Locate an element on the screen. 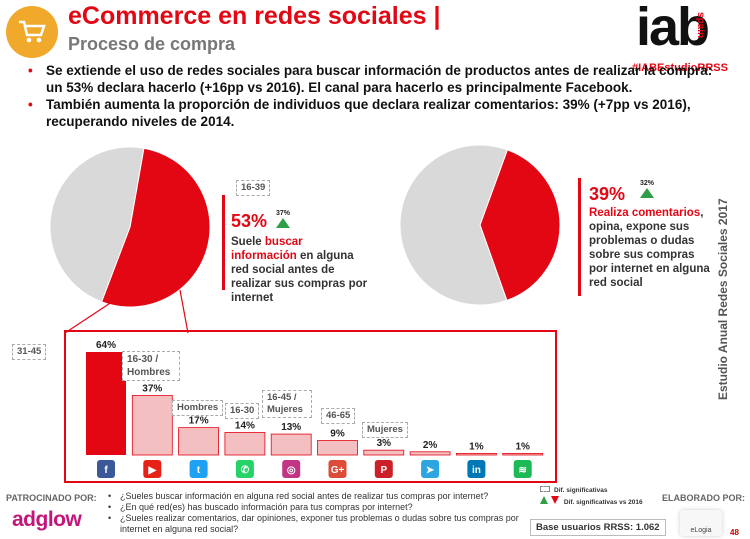  bar-pinterest is located at coordinates (384, 452).